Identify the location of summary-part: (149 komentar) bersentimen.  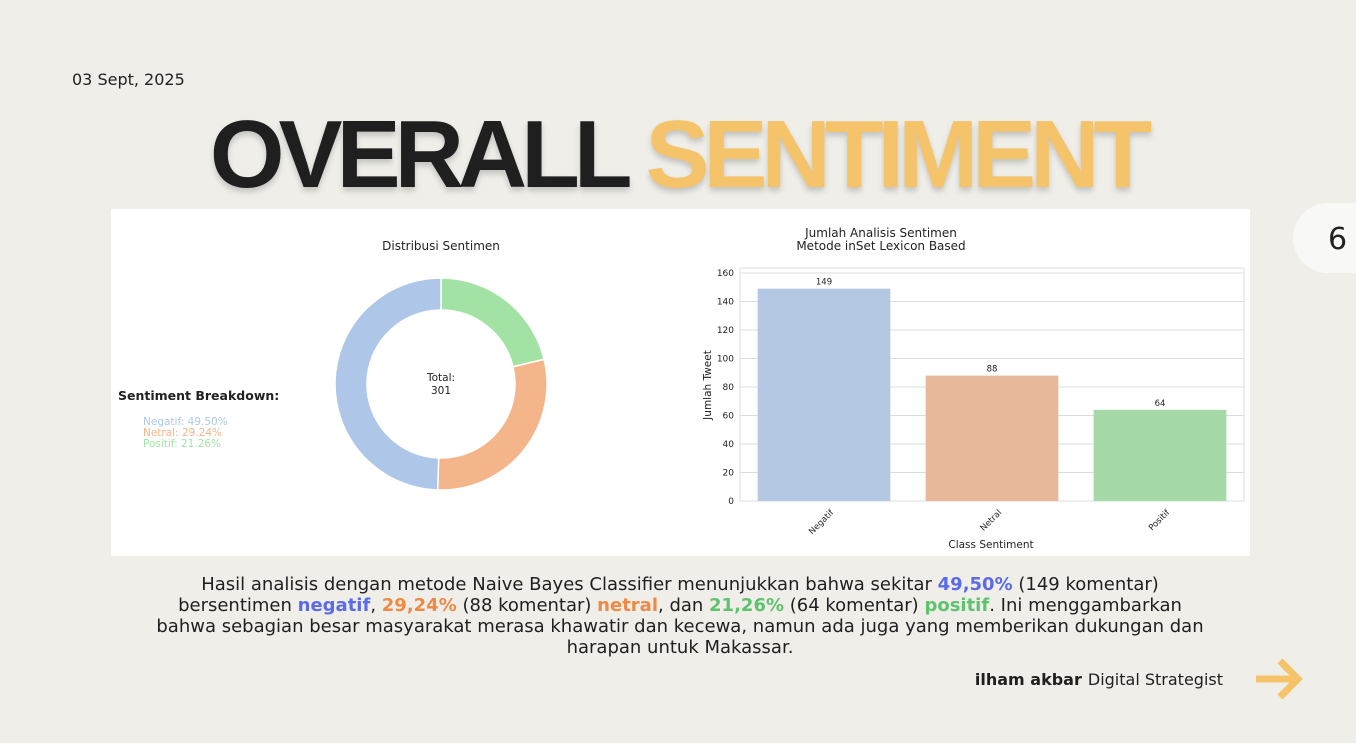
(668, 595).